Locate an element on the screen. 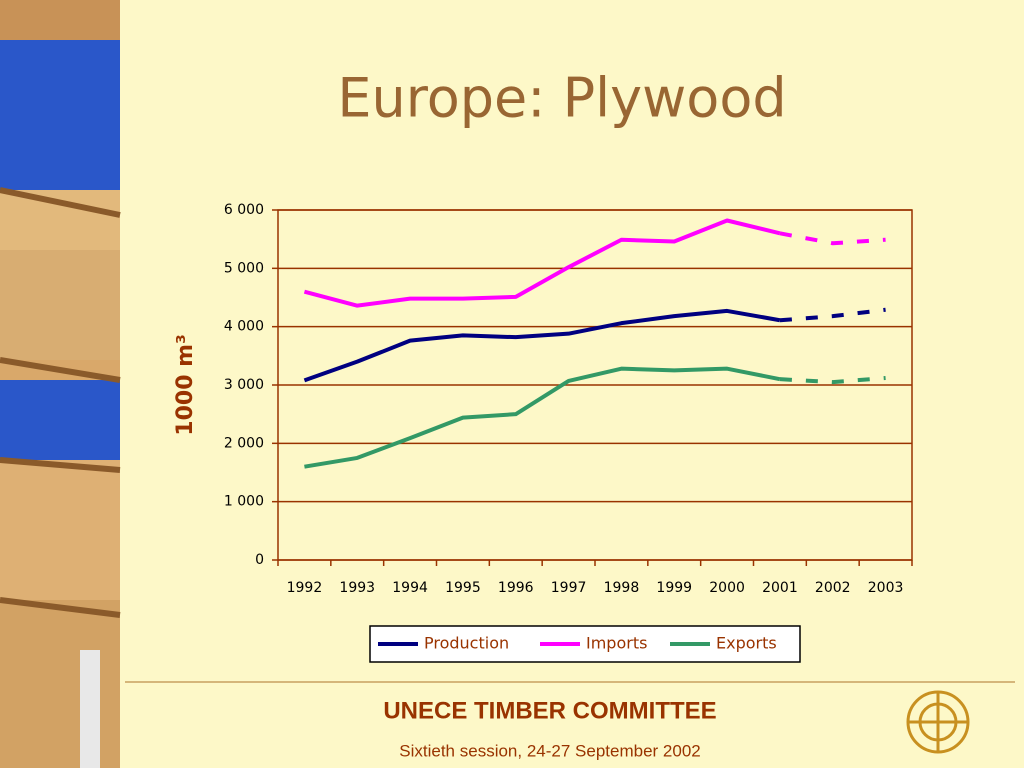 The width and height of the screenshot is (1024, 768). y-tick-label: 2 000 is located at coordinates (244, 443).